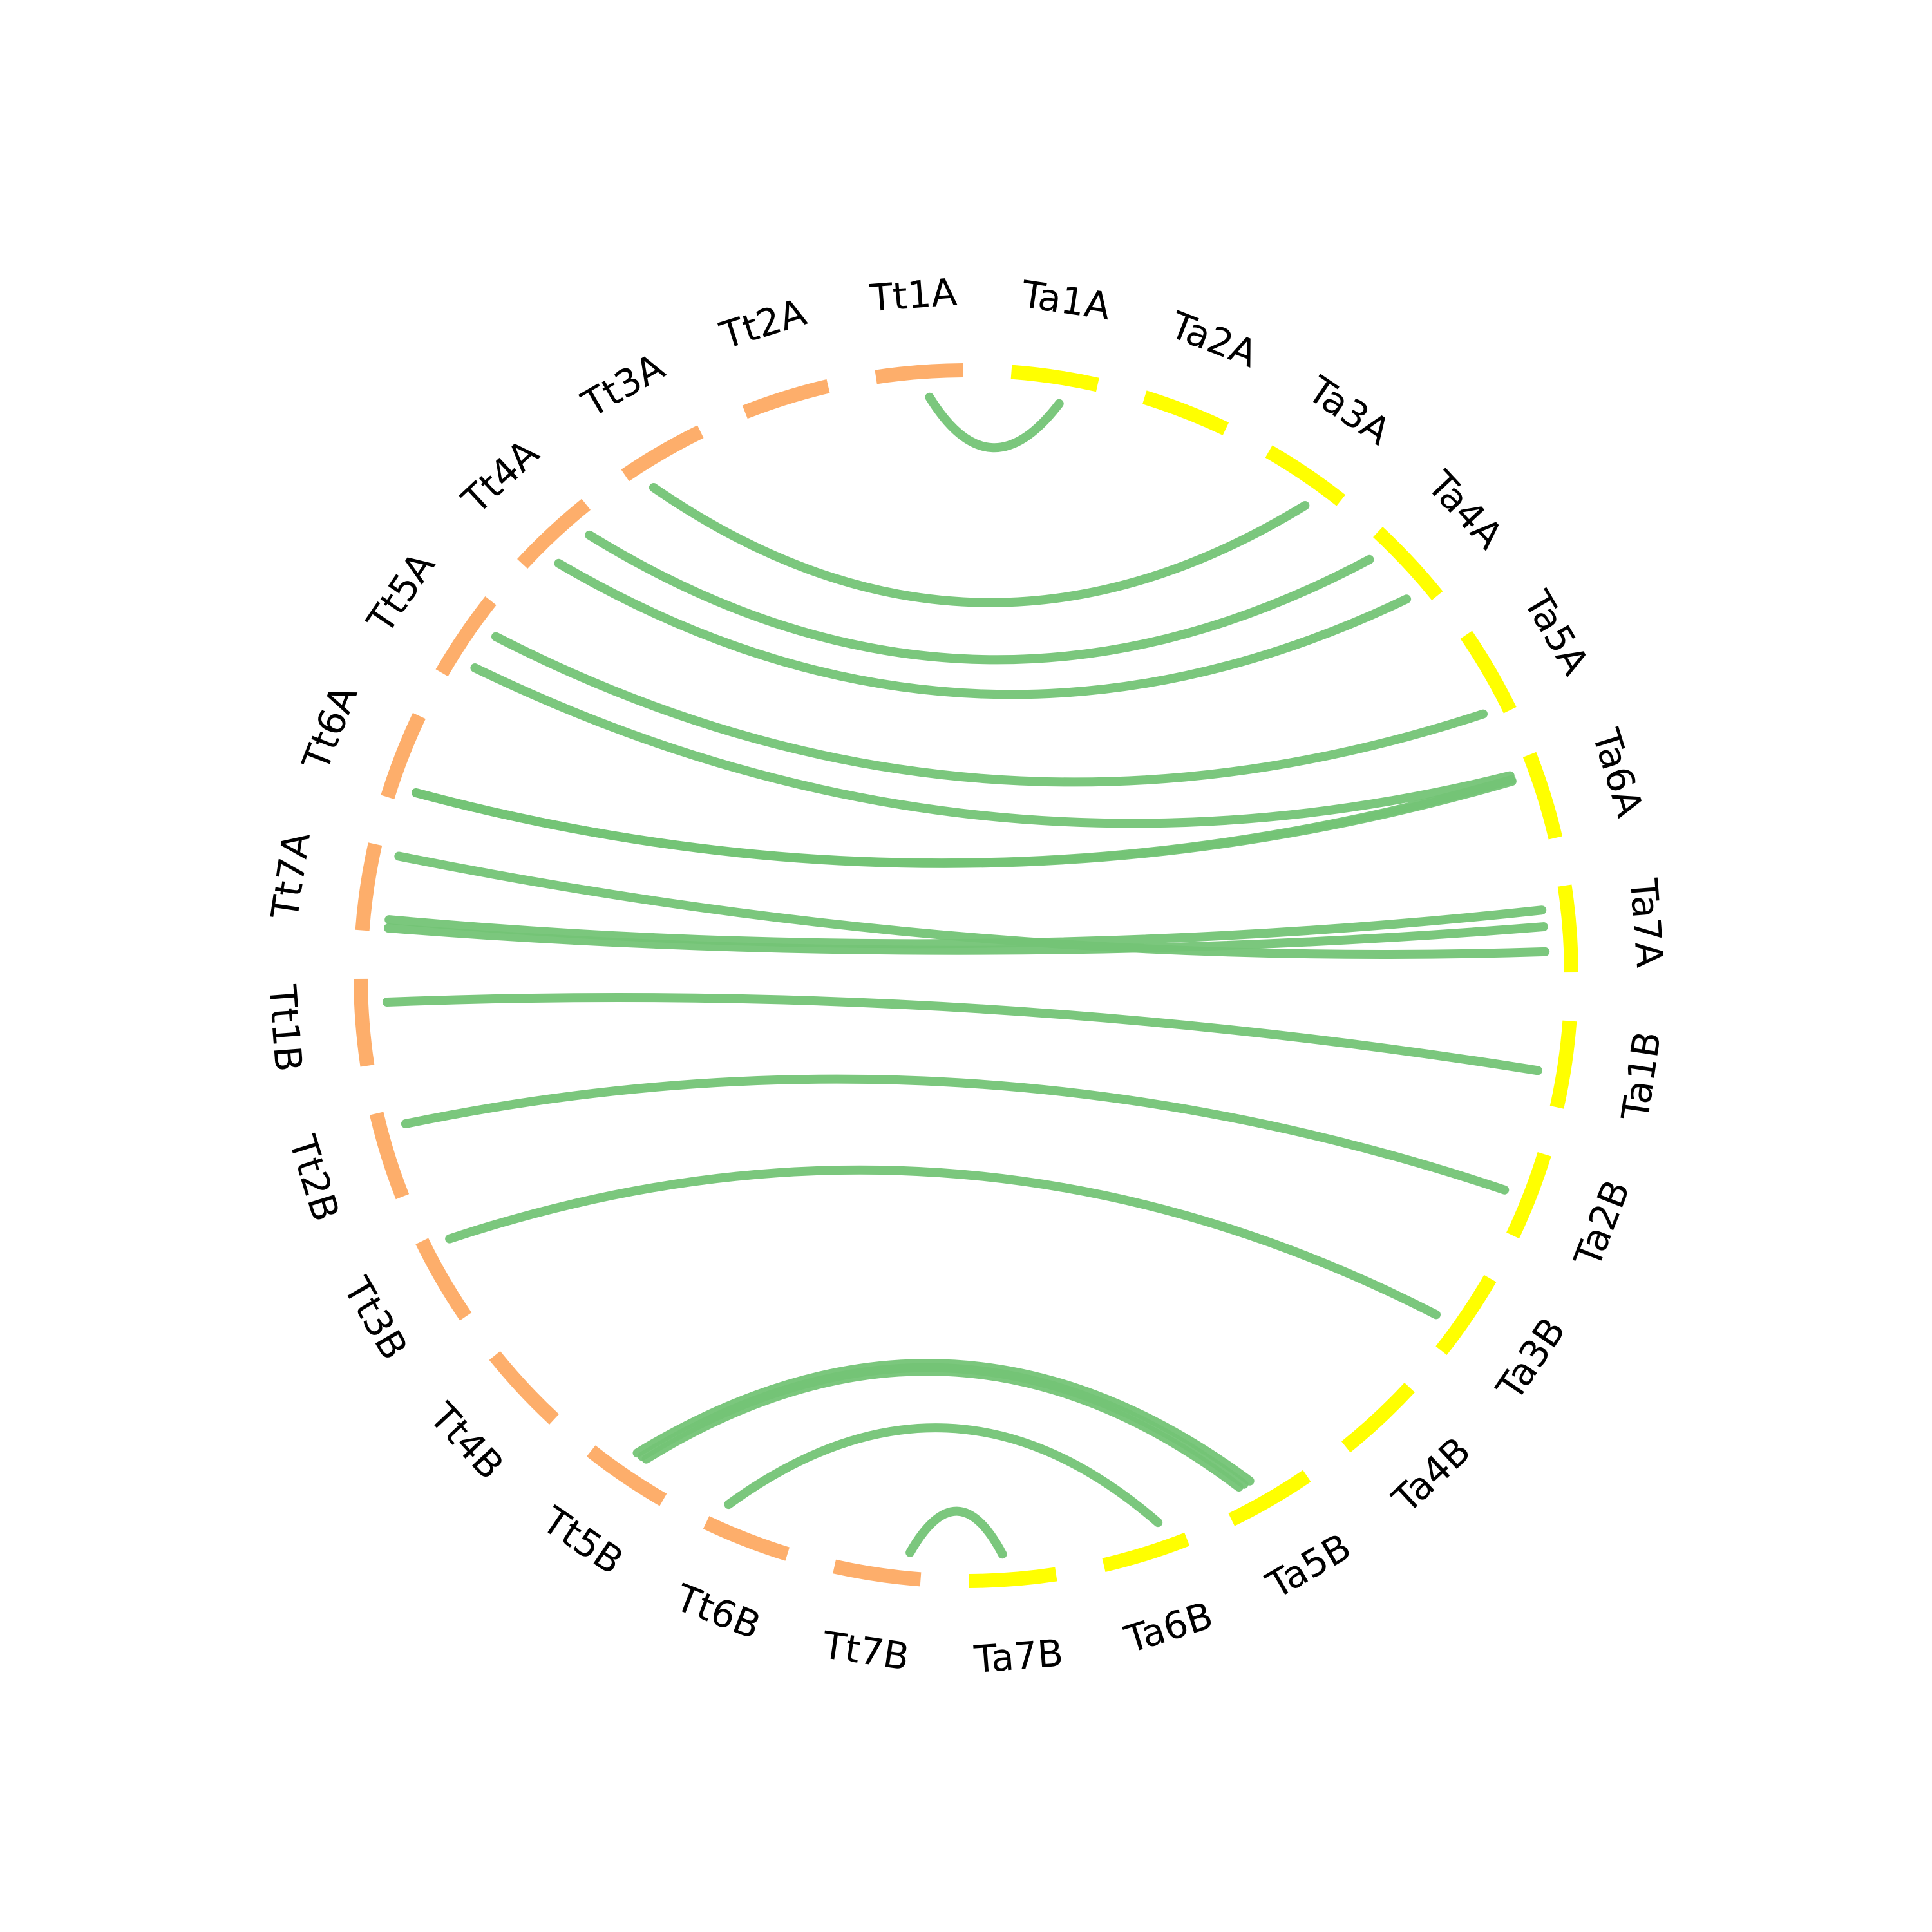 This screenshot has height=1932, width=1932. I want to click on chromosome-segment-ta6b, so click(1146, 1552).